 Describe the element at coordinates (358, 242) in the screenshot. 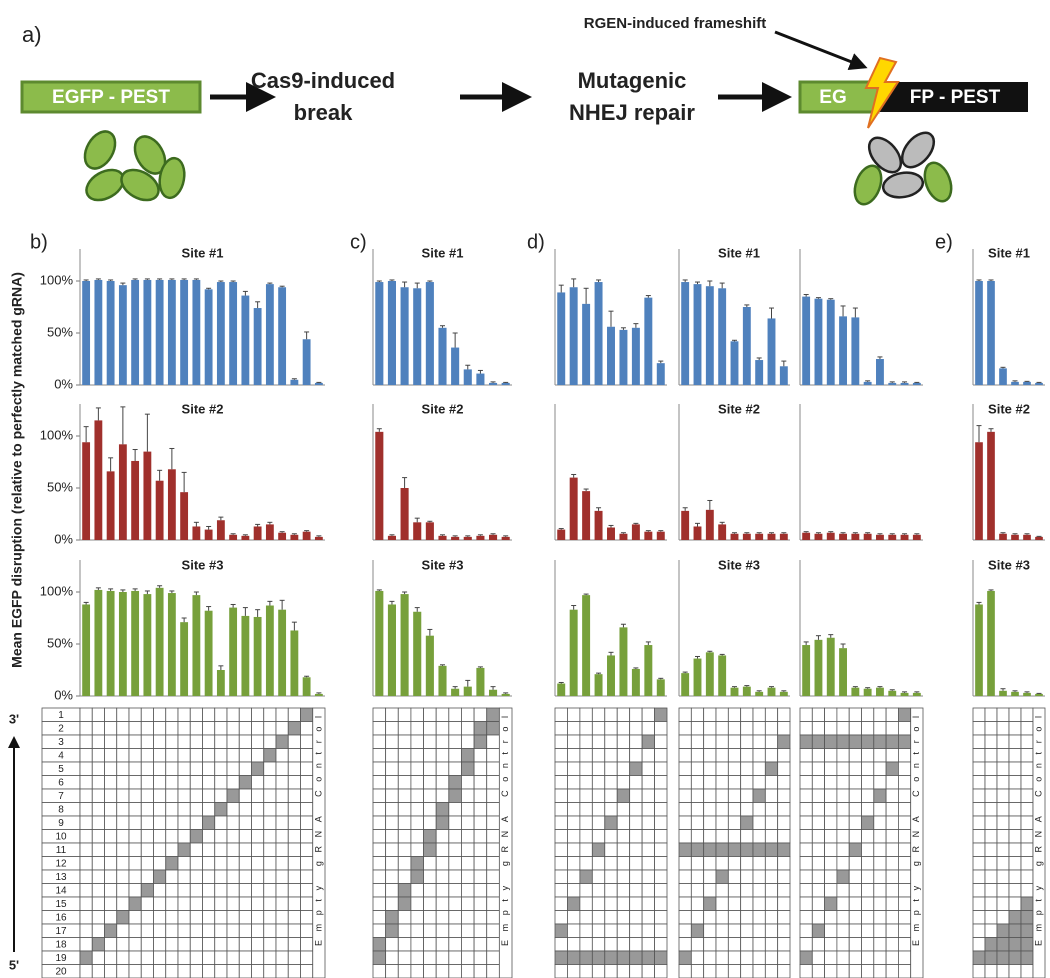

I see `panel-label: c)` at that location.